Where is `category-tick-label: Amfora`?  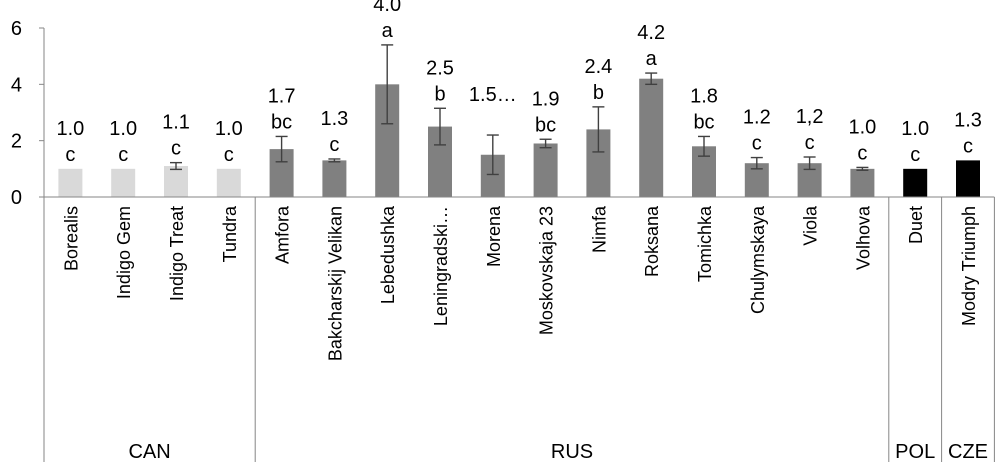 category-tick-label: Amfora is located at coordinates (283, 234).